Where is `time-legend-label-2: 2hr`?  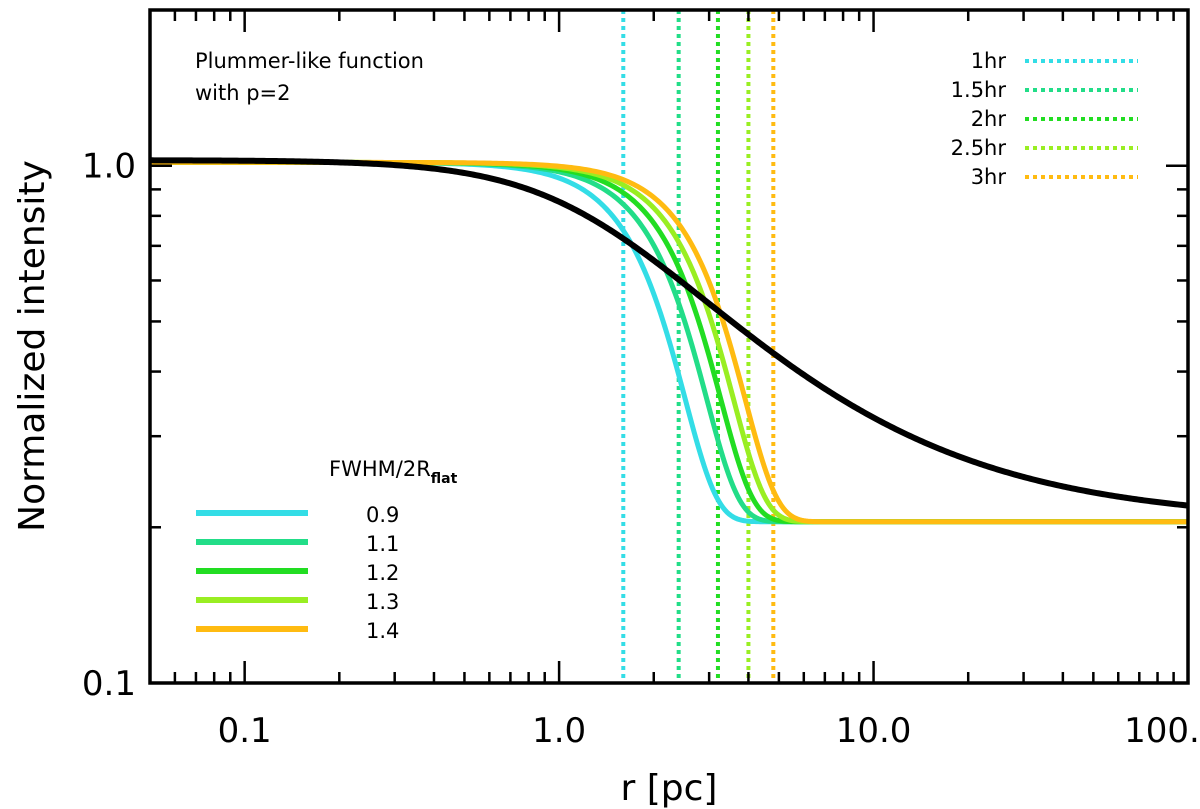 time-legend-label-2: 2hr is located at coordinates (989, 119).